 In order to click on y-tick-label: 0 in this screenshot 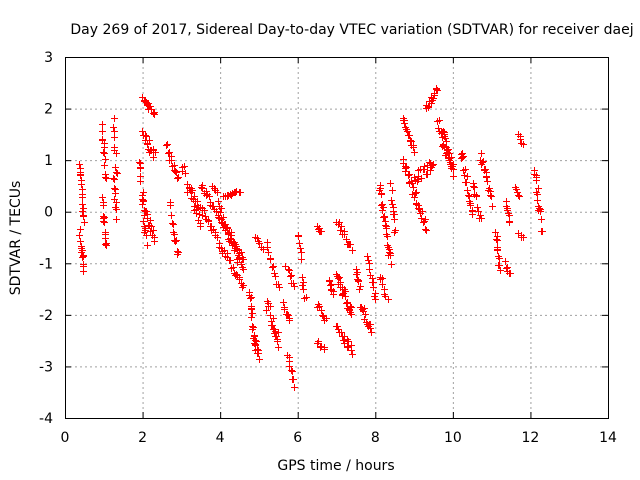, I will do `click(48, 213)`.